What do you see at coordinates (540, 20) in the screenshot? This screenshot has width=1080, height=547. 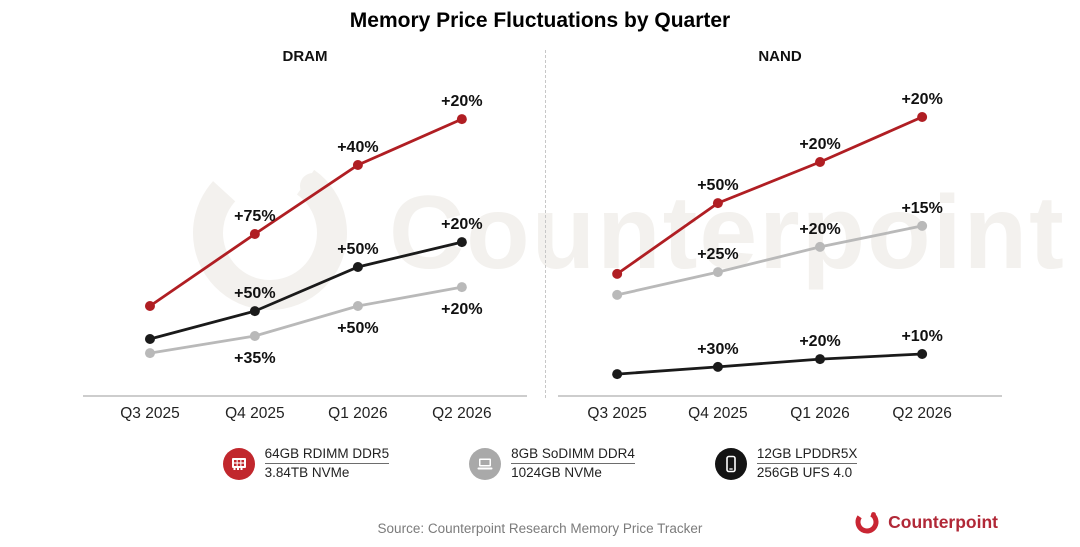 I see `page-title: Memory Price Fluctuations by Quarter` at bounding box center [540, 20].